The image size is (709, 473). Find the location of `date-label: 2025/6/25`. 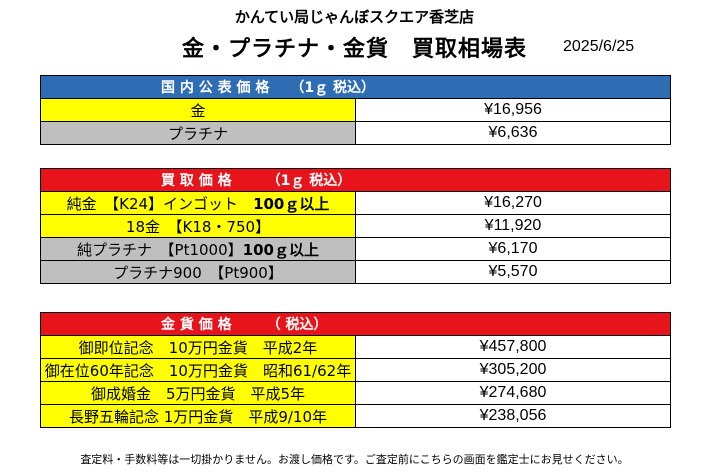

date-label: 2025/6/25 is located at coordinates (599, 46).